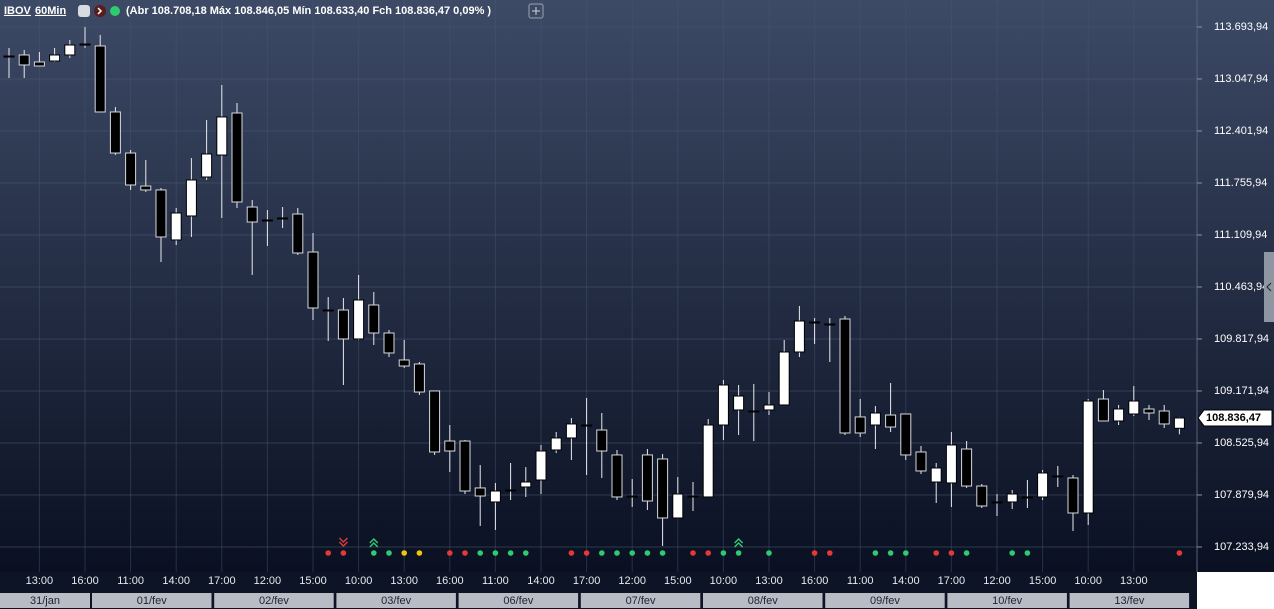 This screenshot has height=609, width=1274. What do you see at coordinates (84, 11) in the screenshot?
I see `settings-icon` at bounding box center [84, 11].